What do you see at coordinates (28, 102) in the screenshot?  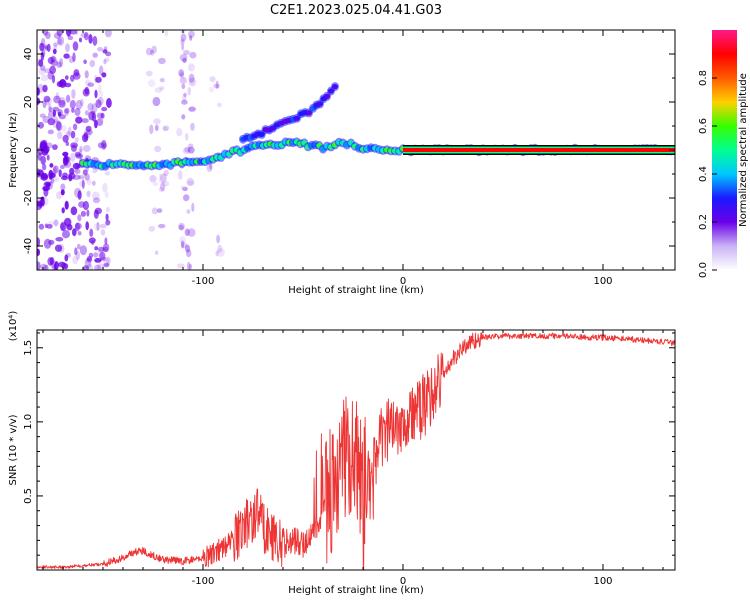 I see `spectrogram-y-tick-label: 20` at bounding box center [28, 102].